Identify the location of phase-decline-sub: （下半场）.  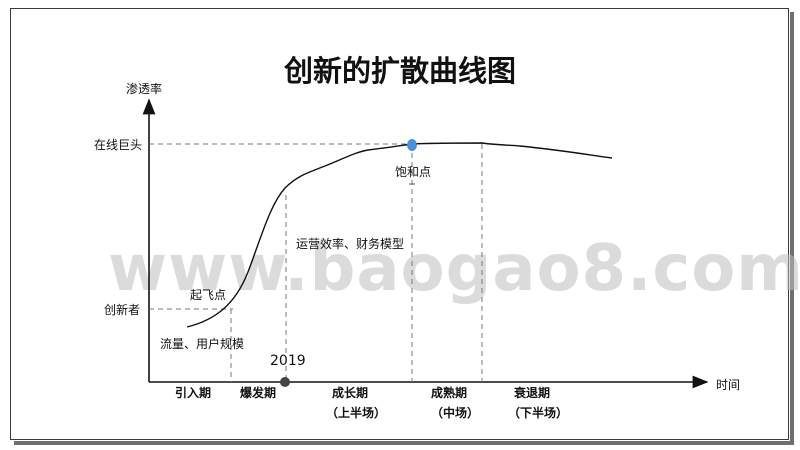
(538, 413).